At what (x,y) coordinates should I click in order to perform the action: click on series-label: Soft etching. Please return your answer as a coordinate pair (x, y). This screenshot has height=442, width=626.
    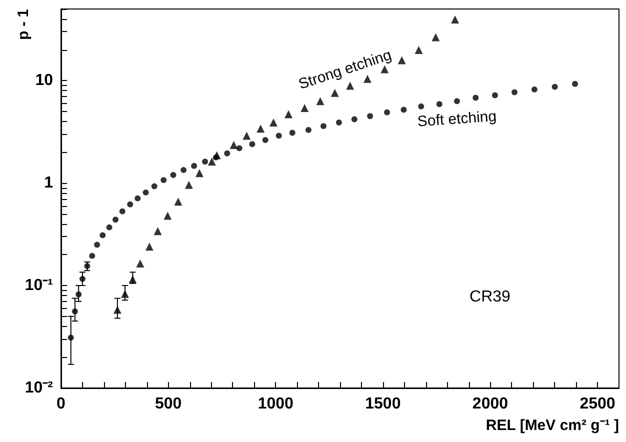
    Looking at the image, I should click on (457, 119).